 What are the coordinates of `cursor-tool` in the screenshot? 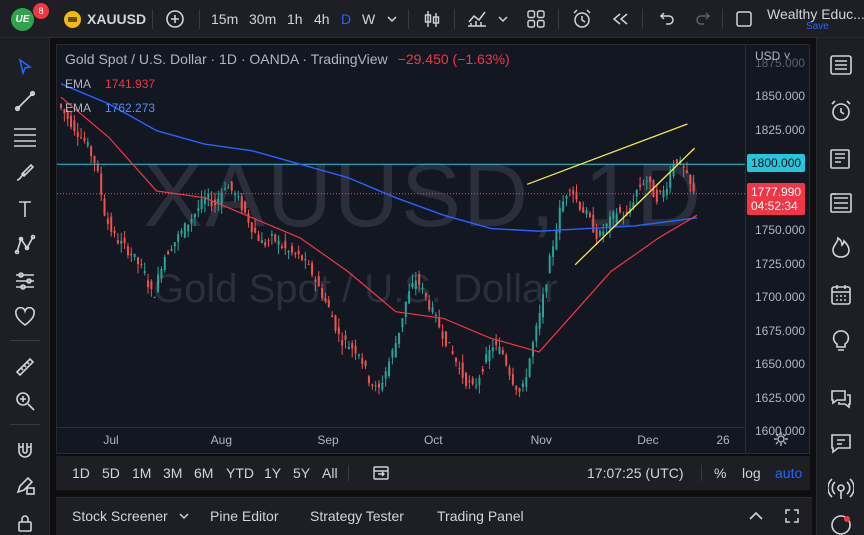 It's located at (25, 67).